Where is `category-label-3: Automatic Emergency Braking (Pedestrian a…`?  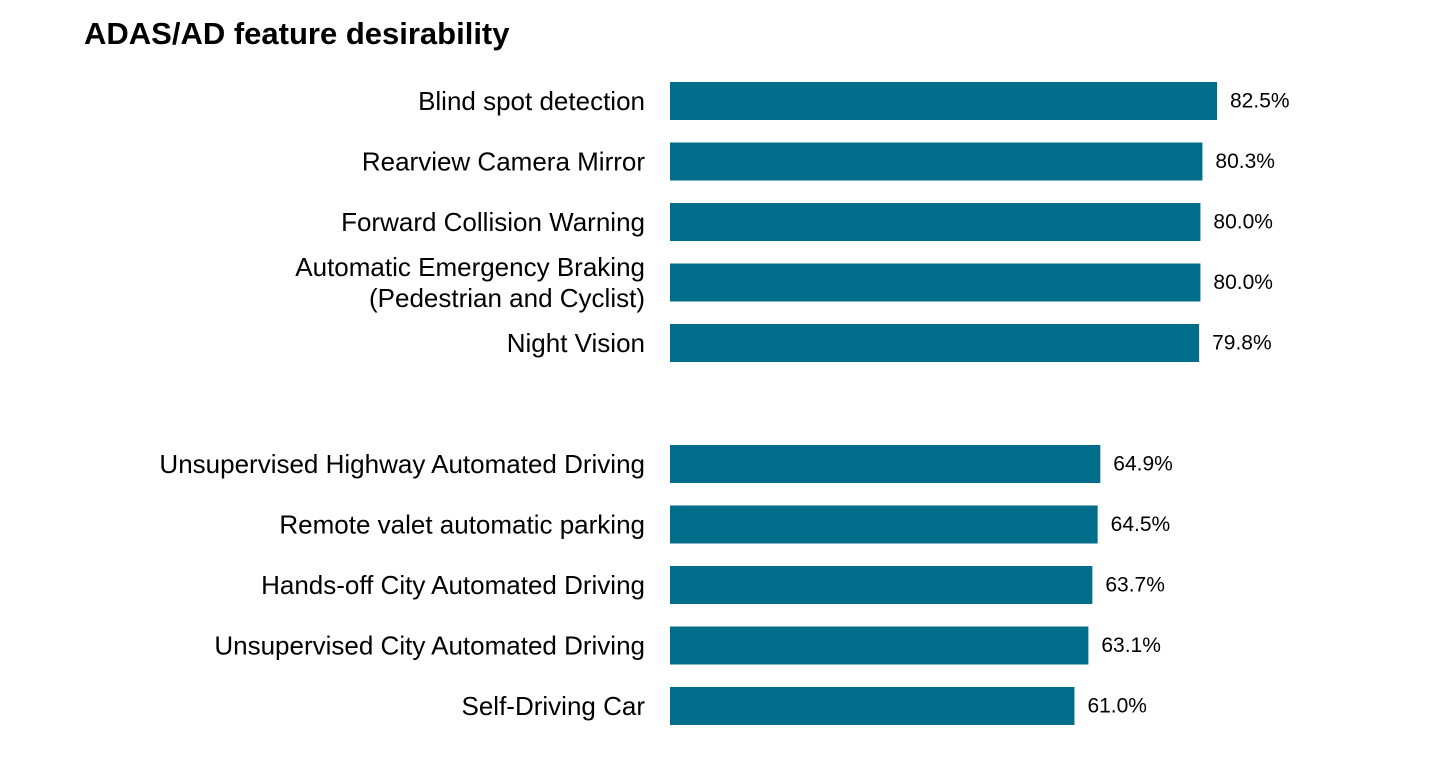 category-label-3: Automatic Emergency Braking (Pedestrian a… is located at coordinates (470, 282).